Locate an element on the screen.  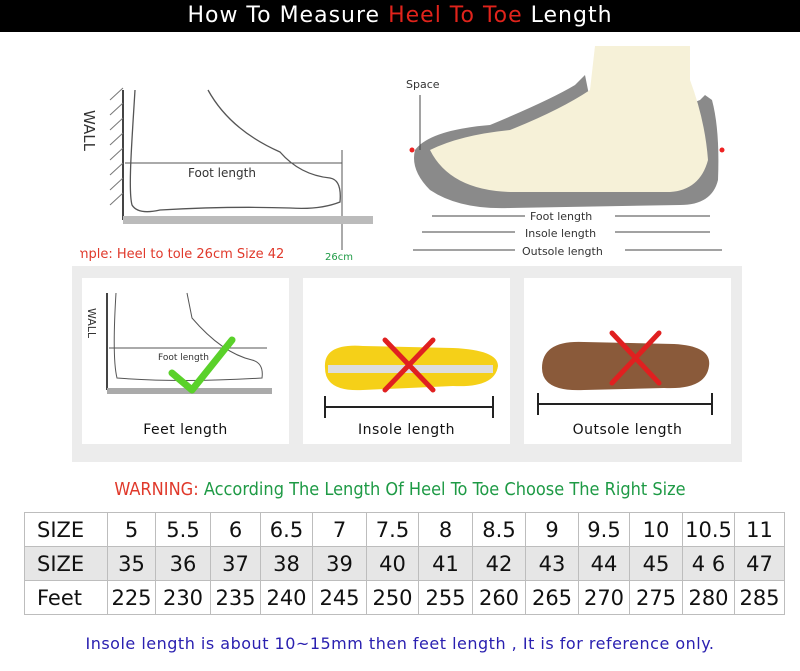
card-insole-length: Insole length is located at coordinates (406, 361).